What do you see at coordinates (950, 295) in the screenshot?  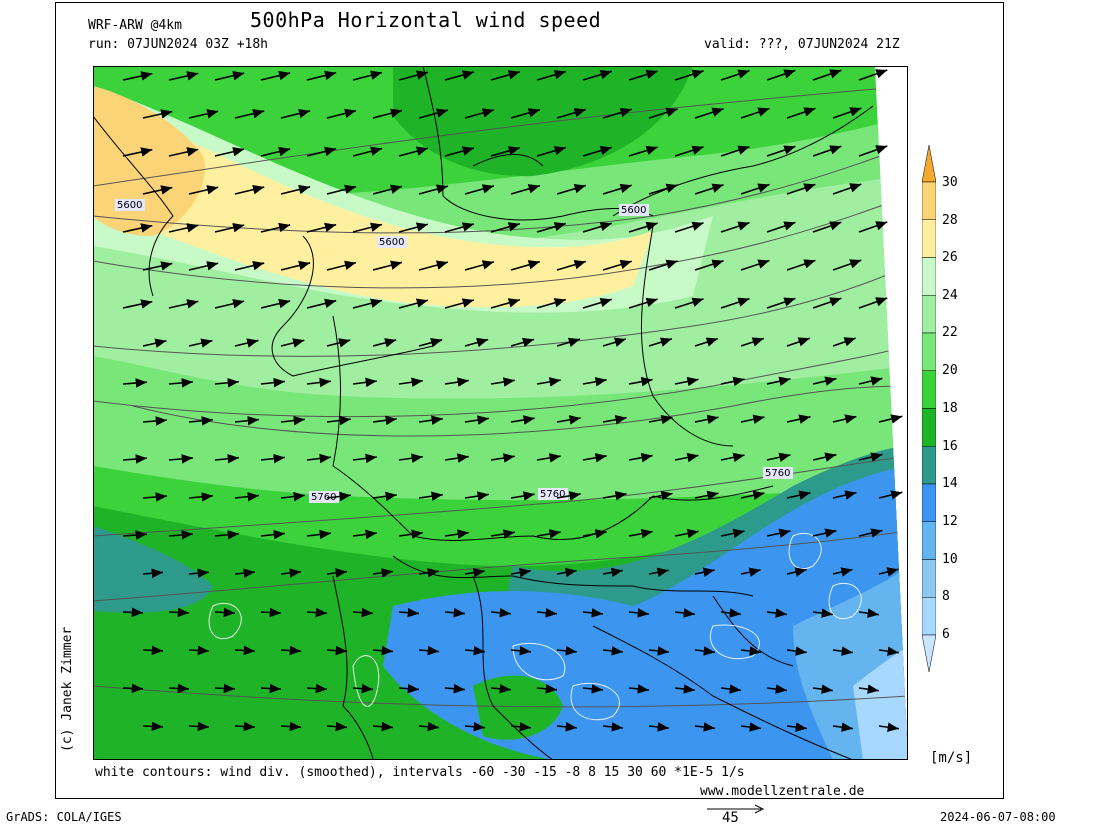 I see `colorbar-tick: 24` at bounding box center [950, 295].